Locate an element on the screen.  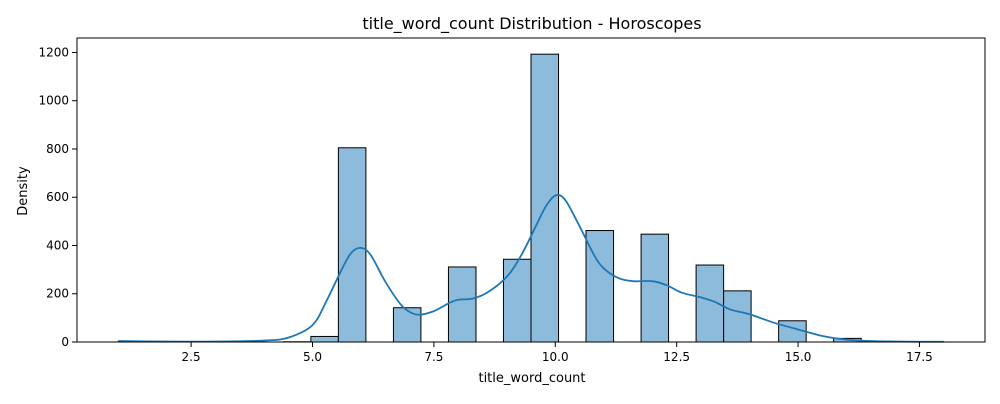
x-tick-label: 17.5 is located at coordinates (919, 357).